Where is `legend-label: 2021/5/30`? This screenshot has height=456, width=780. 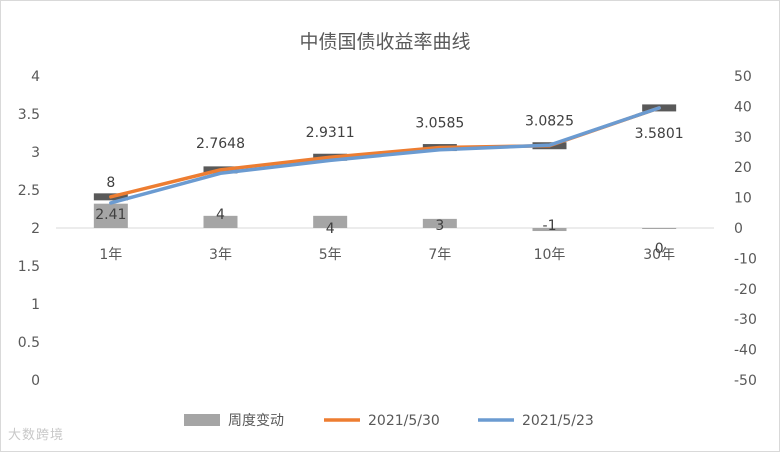
legend-label: 2021/5/30 is located at coordinates (404, 421).